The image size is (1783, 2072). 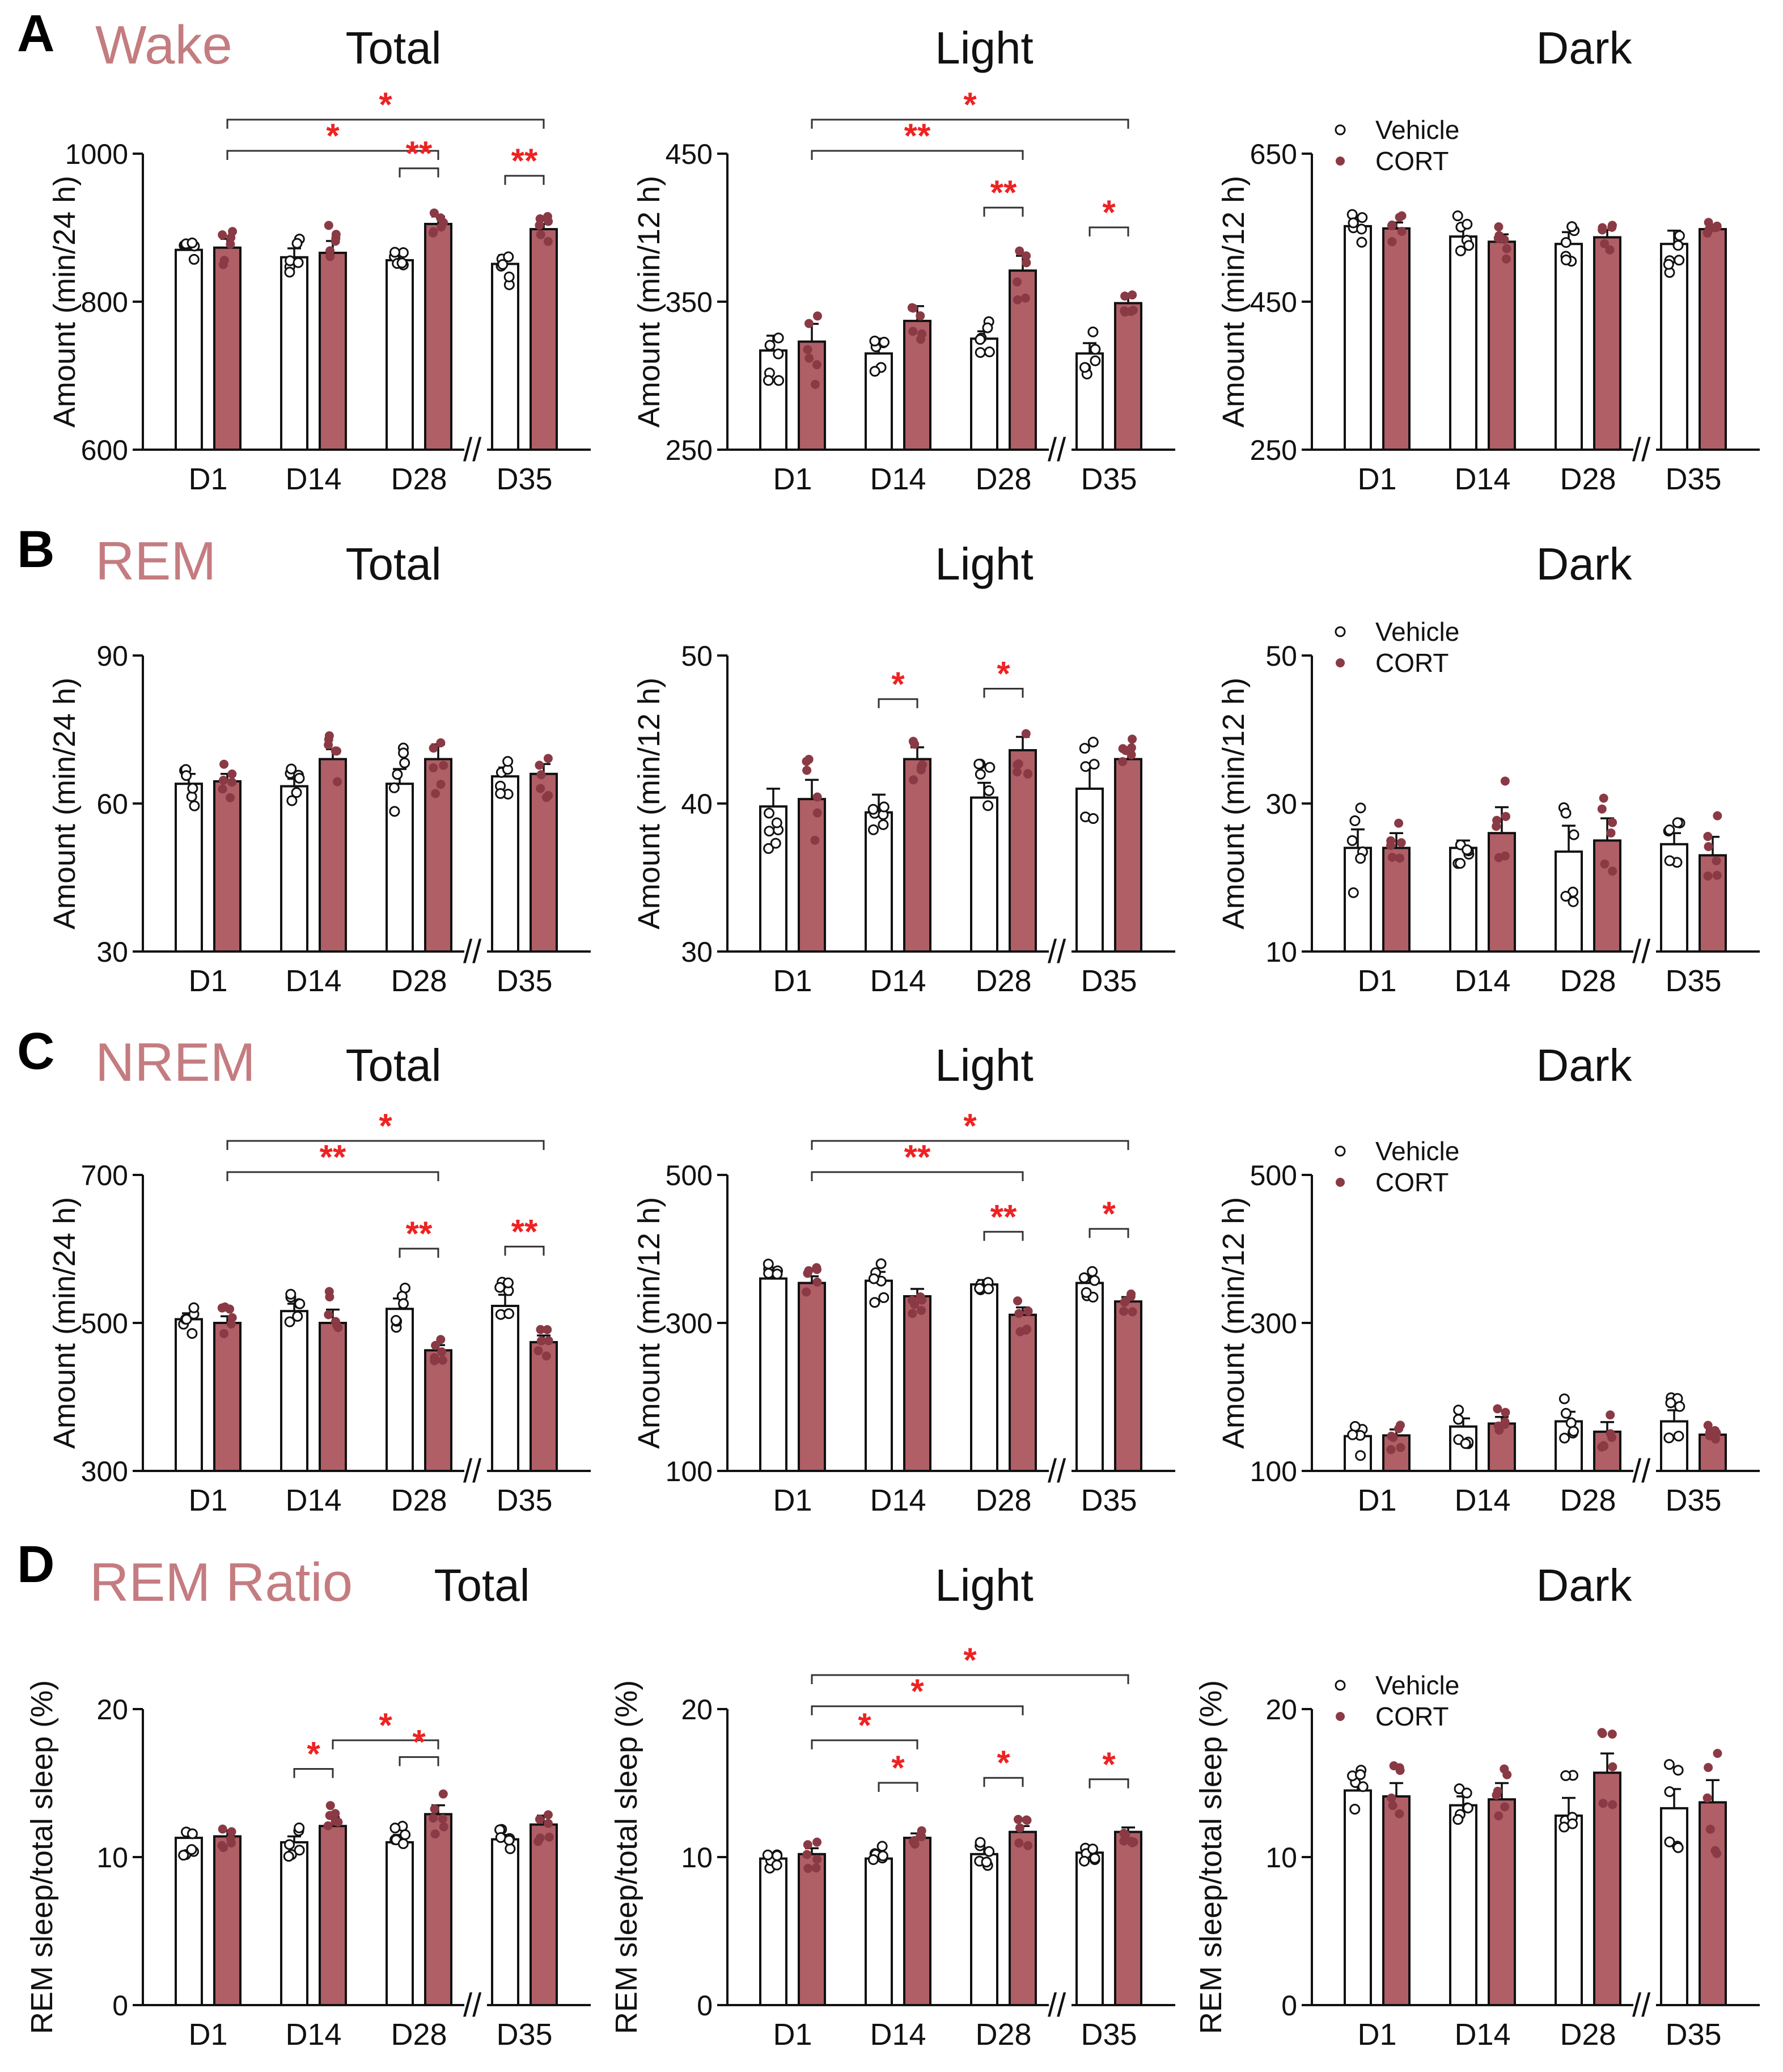 What do you see at coordinates (163, 45) in the screenshot?
I see `row-title-wake: Wake` at bounding box center [163, 45].